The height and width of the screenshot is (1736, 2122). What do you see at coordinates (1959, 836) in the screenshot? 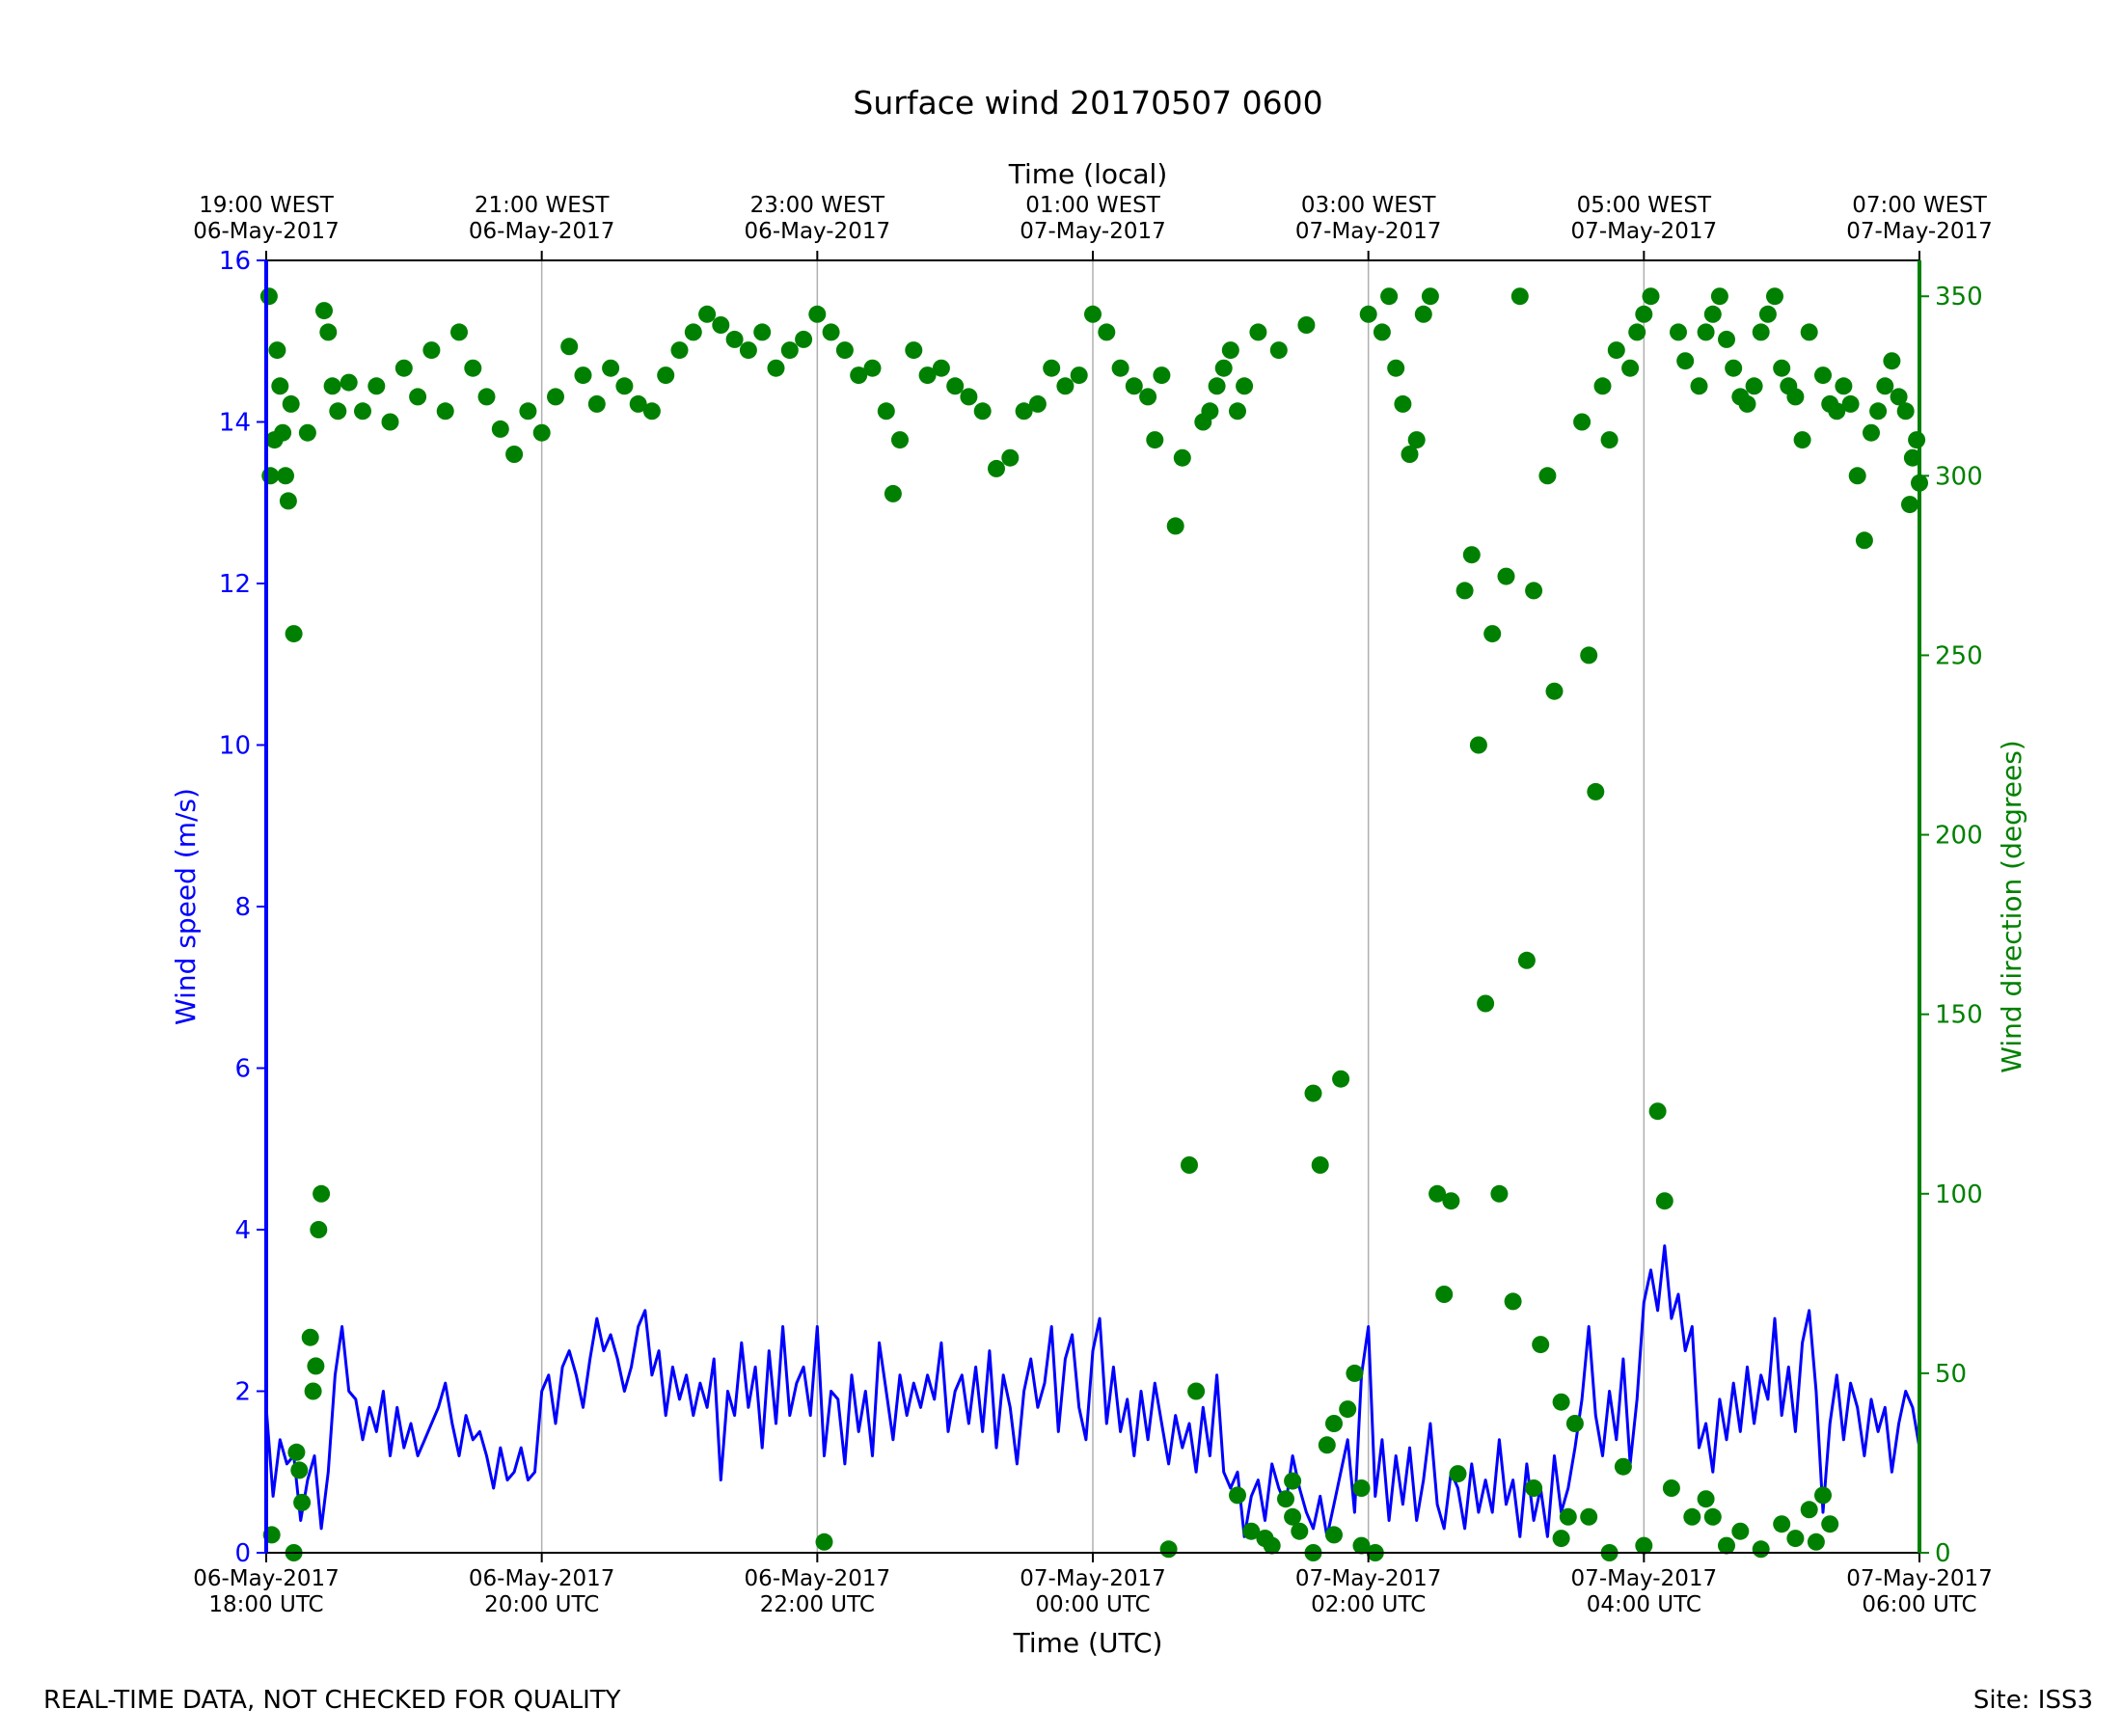
I see `y-tick-label-right: 200` at bounding box center [1959, 836].